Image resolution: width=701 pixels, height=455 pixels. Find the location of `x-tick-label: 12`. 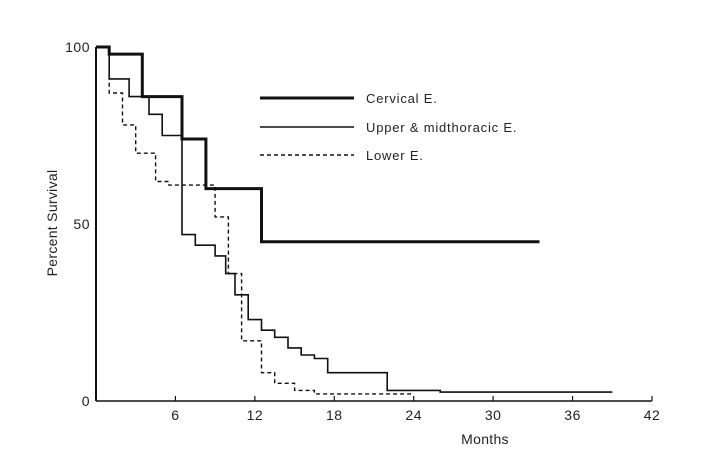

x-tick-label: 12 is located at coordinates (255, 415).